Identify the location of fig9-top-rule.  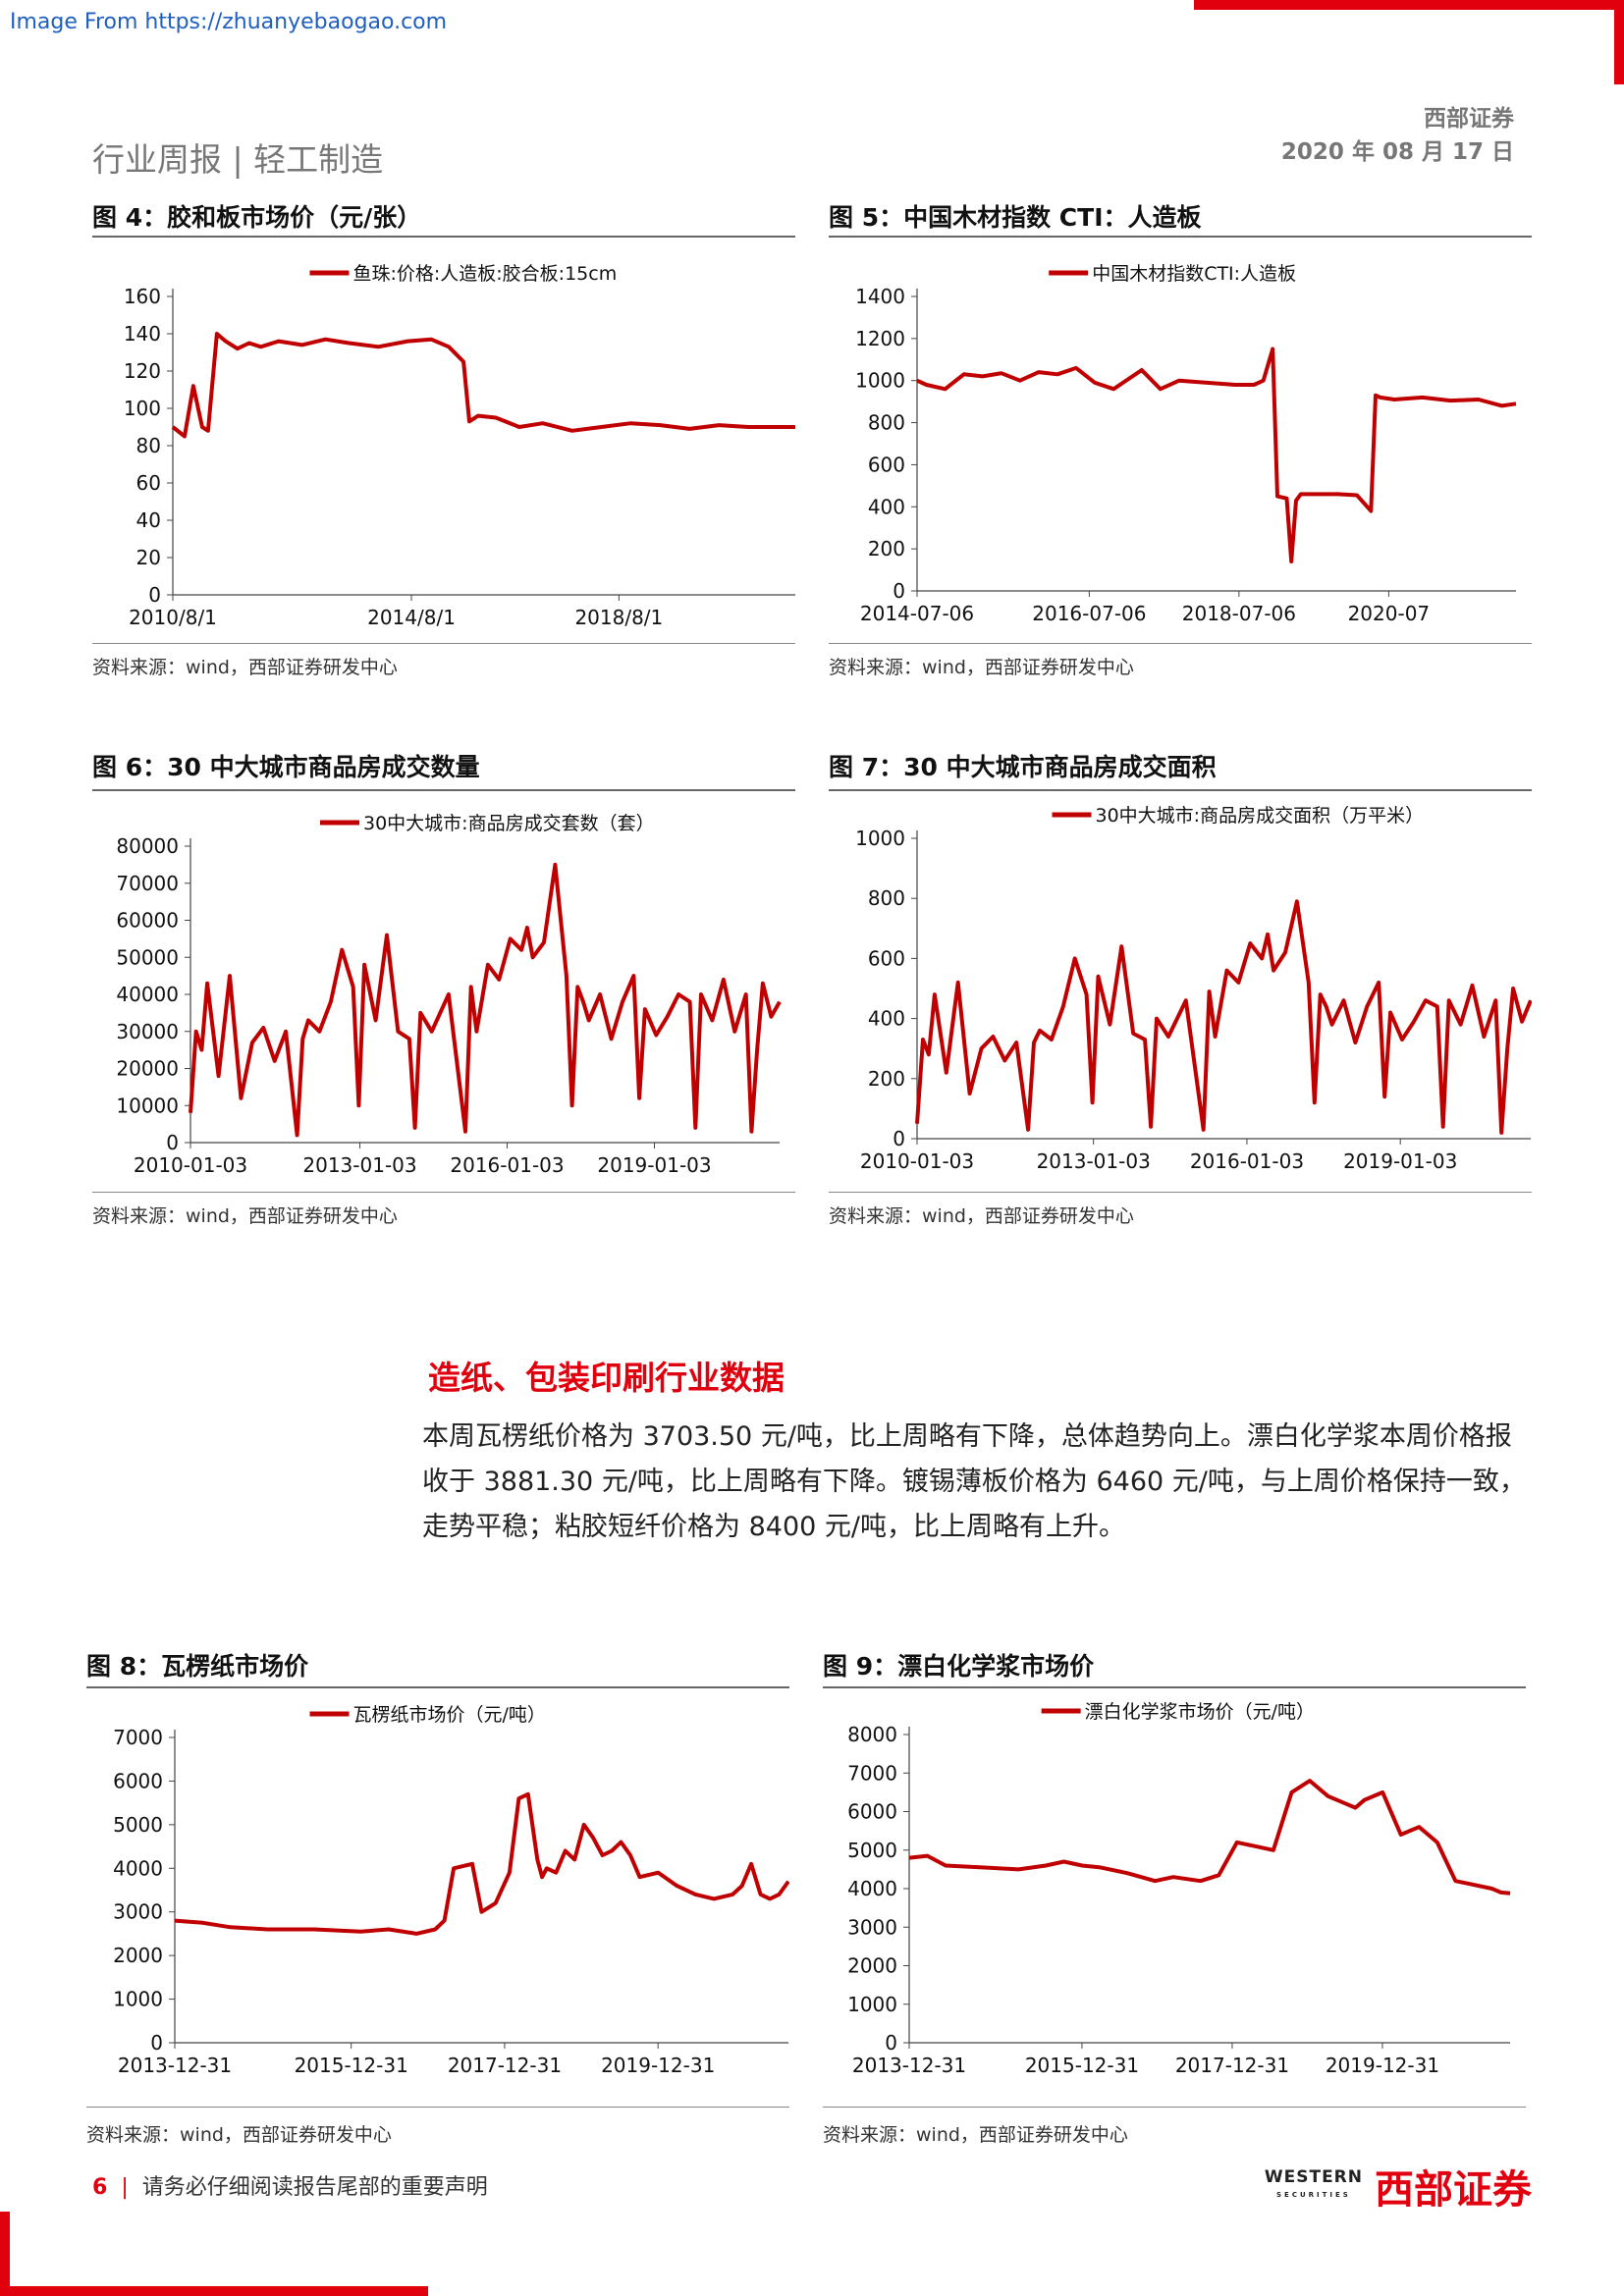
(1174, 1687).